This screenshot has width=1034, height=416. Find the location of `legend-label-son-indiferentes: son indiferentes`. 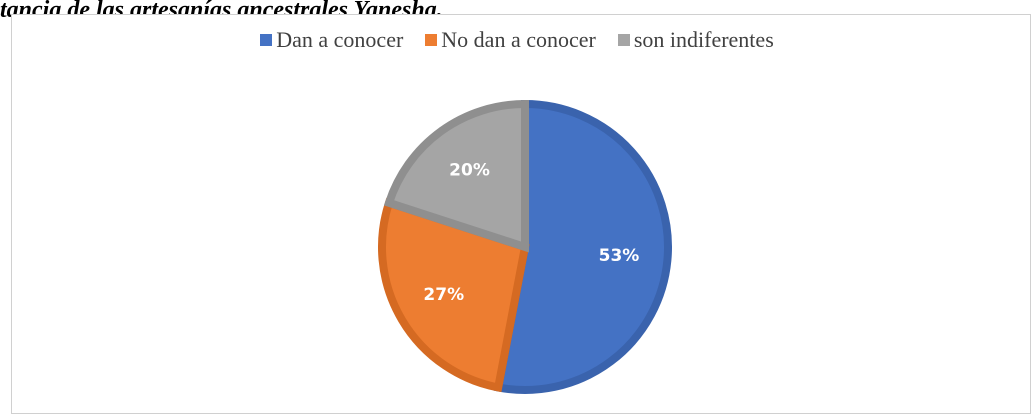

legend-label-son-indiferentes: son indiferentes is located at coordinates (703, 39).